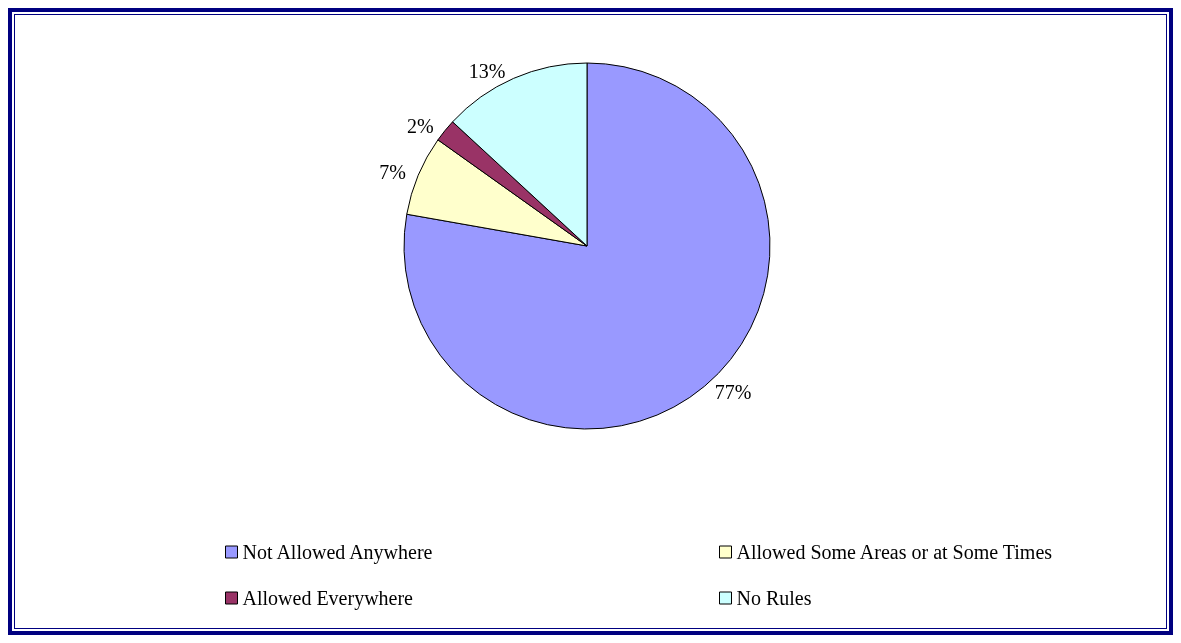 The width and height of the screenshot is (1181, 643). I want to click on data-label: 13%, so click(487, 71).